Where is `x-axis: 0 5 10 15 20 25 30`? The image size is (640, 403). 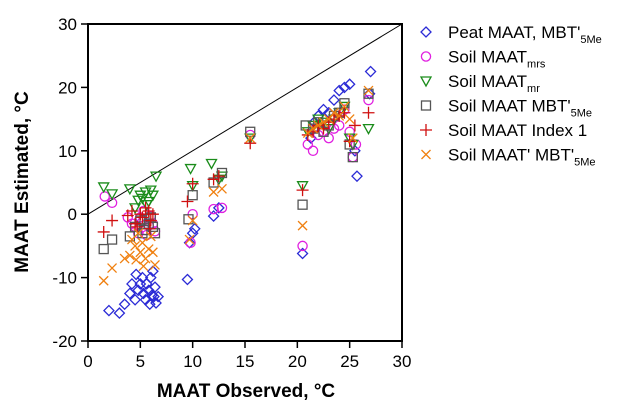
x-axis: 0 5 10 15 20 25 30 is located at coordinates (247, 356).